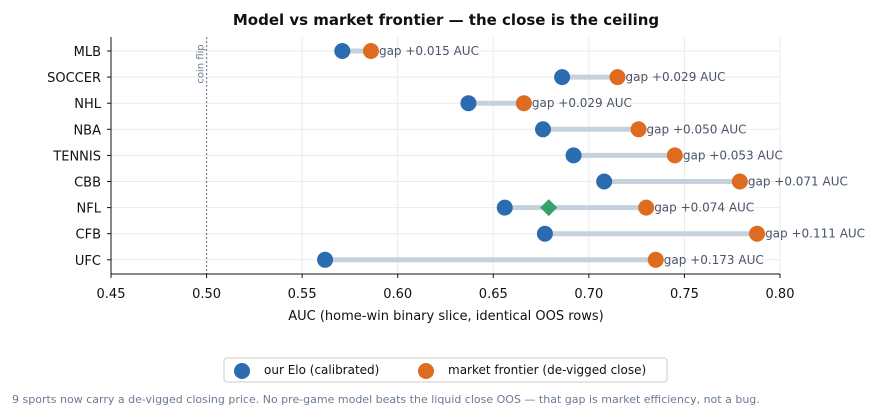 Image resolution: width=882 pixels, height=418 pixels. Describe the element at coordinates (504, 207) in the screenshot. I see `elo-point-nfl` at that location.